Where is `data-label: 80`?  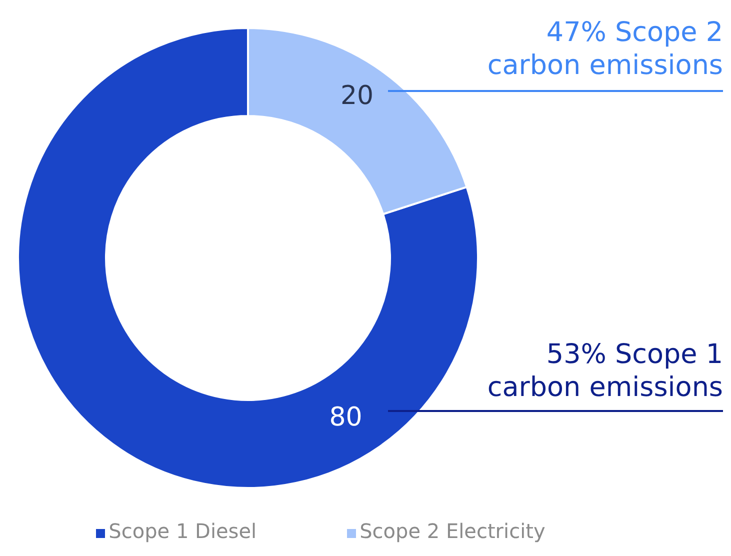
data-label: 80 is located at coordinates (345, 417).